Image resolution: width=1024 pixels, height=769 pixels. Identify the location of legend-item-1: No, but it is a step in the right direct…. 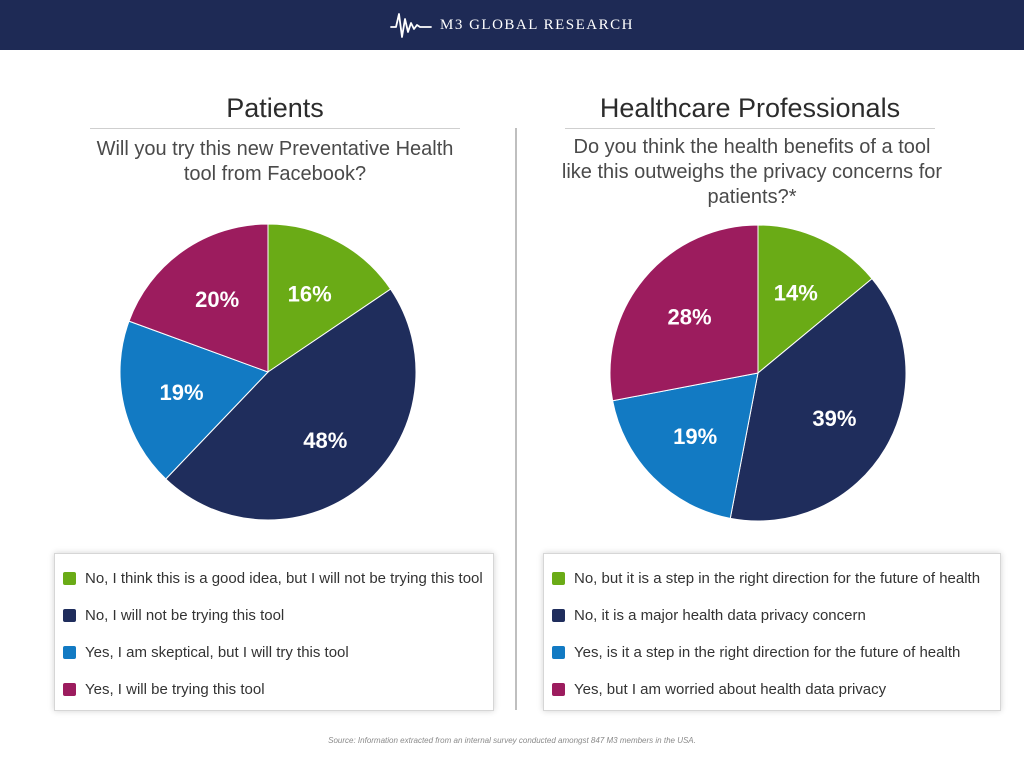
(772, 578).